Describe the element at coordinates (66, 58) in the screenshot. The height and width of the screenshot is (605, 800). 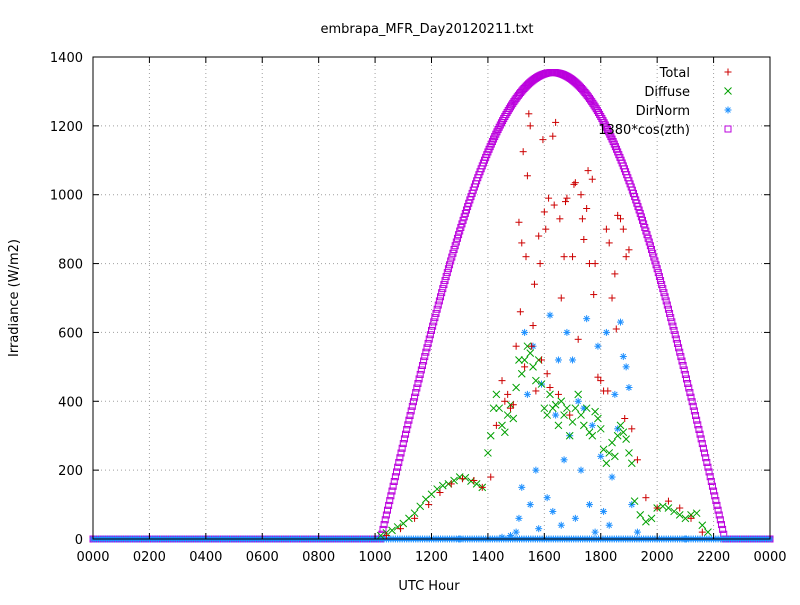
I see `y-tick-label: 1400` at that location.